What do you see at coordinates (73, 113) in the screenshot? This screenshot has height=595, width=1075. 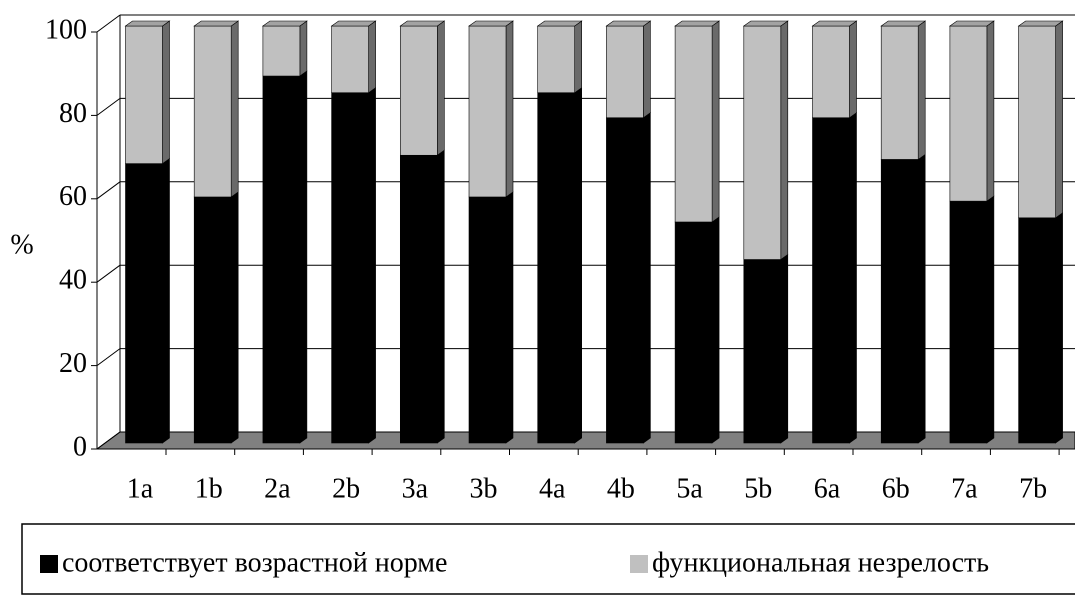 I see `y-tick-label: 80` at bounding box center [73, 113].